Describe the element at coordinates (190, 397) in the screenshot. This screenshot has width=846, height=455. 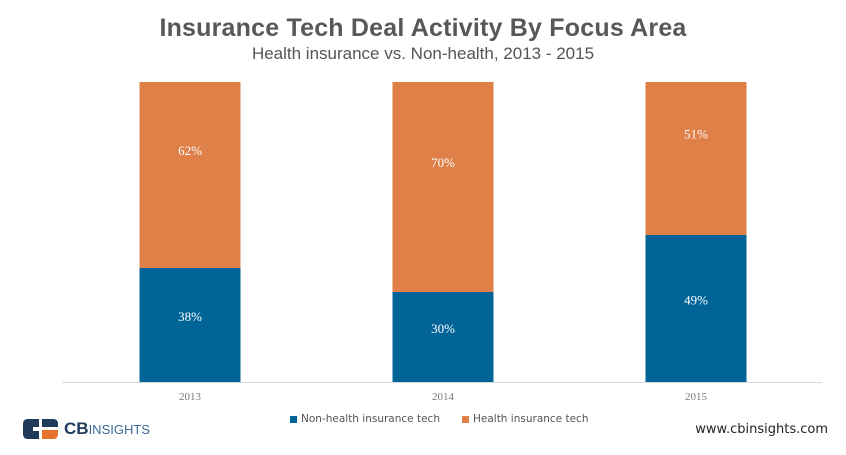
I see `x-tick-label-2013: 2013` at that location.